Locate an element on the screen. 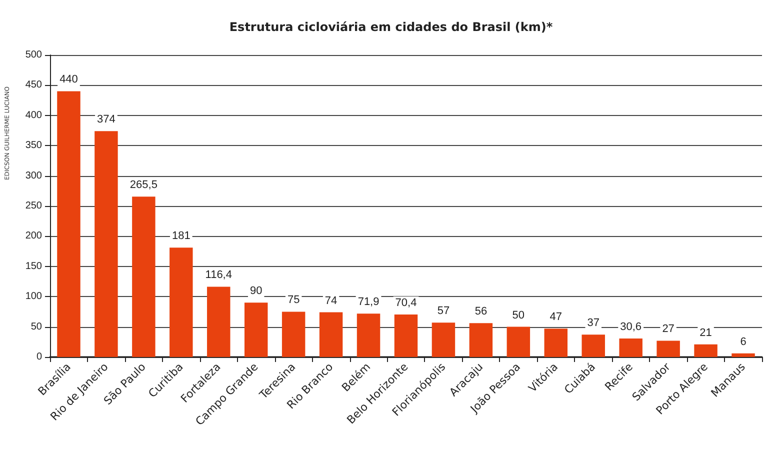 The height and width of the screenshot is (457, 782). data-label: 56 is located at coordinates (481, 312).